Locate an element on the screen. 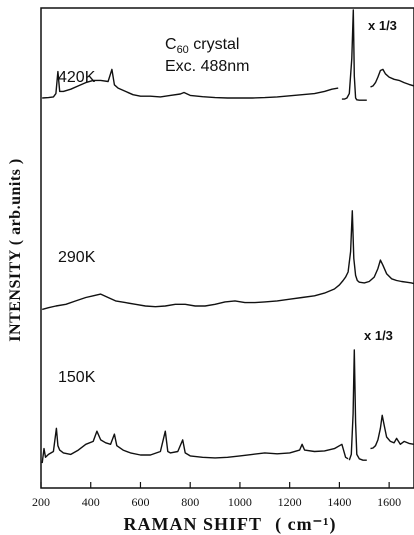 The width and height of the screenshot is (414, 535). x-tick-label-200: 200 is located at coordinates (41, 502).